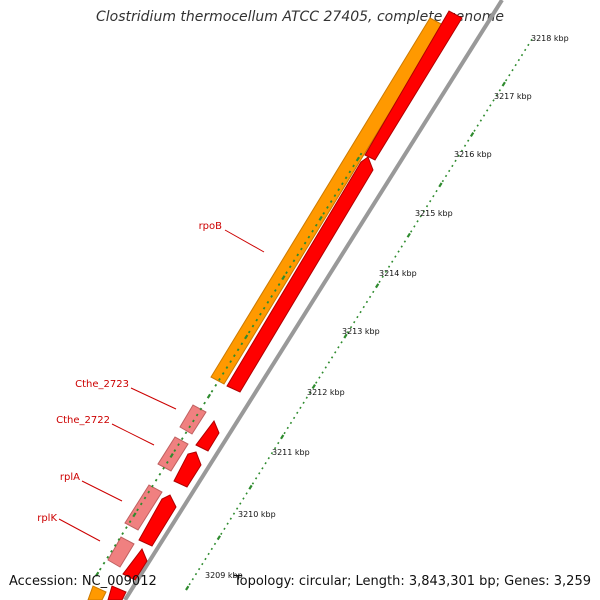 The image size is (600, 600). I want to click on scale-label-3209: 3209 kbp, so click(224, 575).